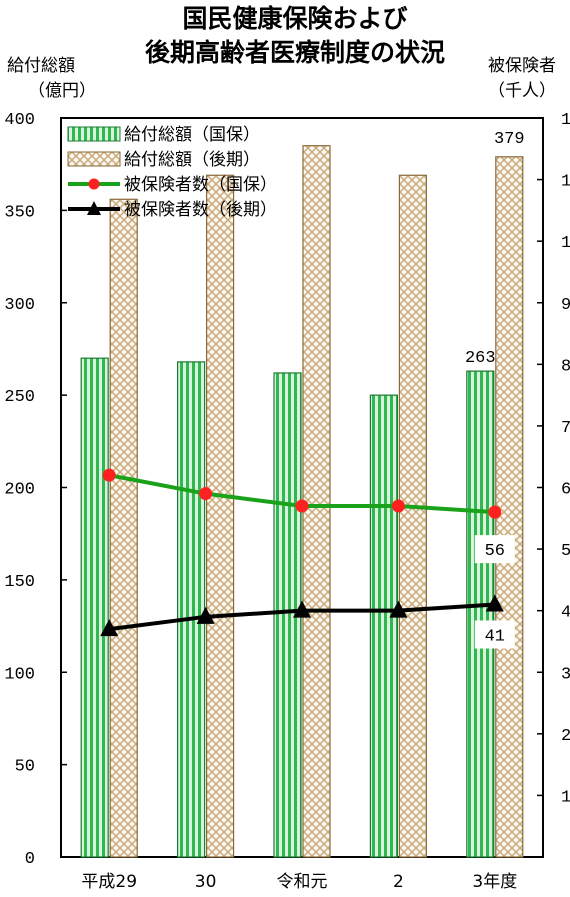 The width and height of the screenshot is (570, 897). I want to click on data-label-kokuho-insured: 56, so click(495, 551).